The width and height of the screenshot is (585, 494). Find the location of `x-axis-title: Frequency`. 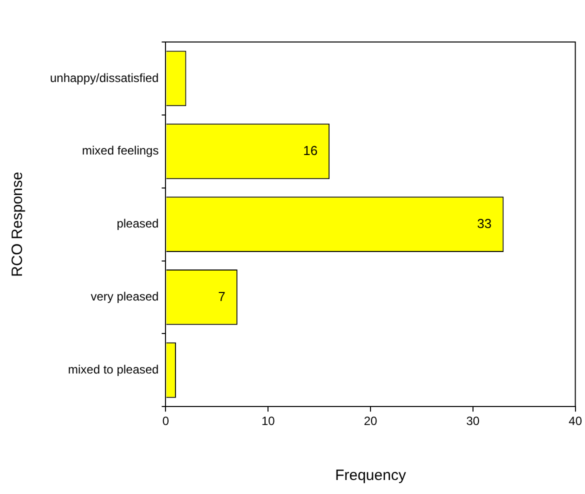

x-axis-title: Frequency is located at coordinates (370, 475).